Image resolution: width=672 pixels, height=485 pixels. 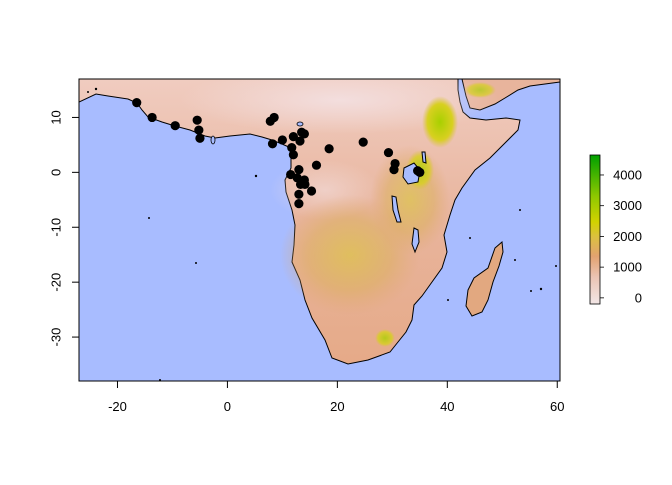 What do you see at coordinates (56, 337) in the screenshot?
I see `y-tick-label: -30` at bounding box center [56, 337].